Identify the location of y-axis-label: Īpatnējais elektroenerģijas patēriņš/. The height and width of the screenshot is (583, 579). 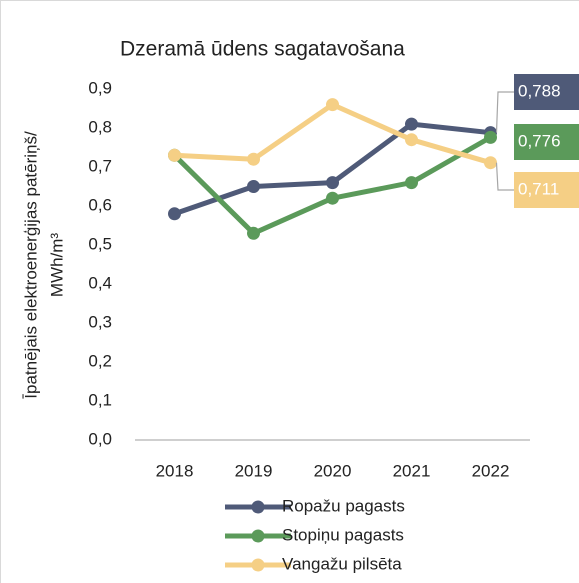
(30, 265).